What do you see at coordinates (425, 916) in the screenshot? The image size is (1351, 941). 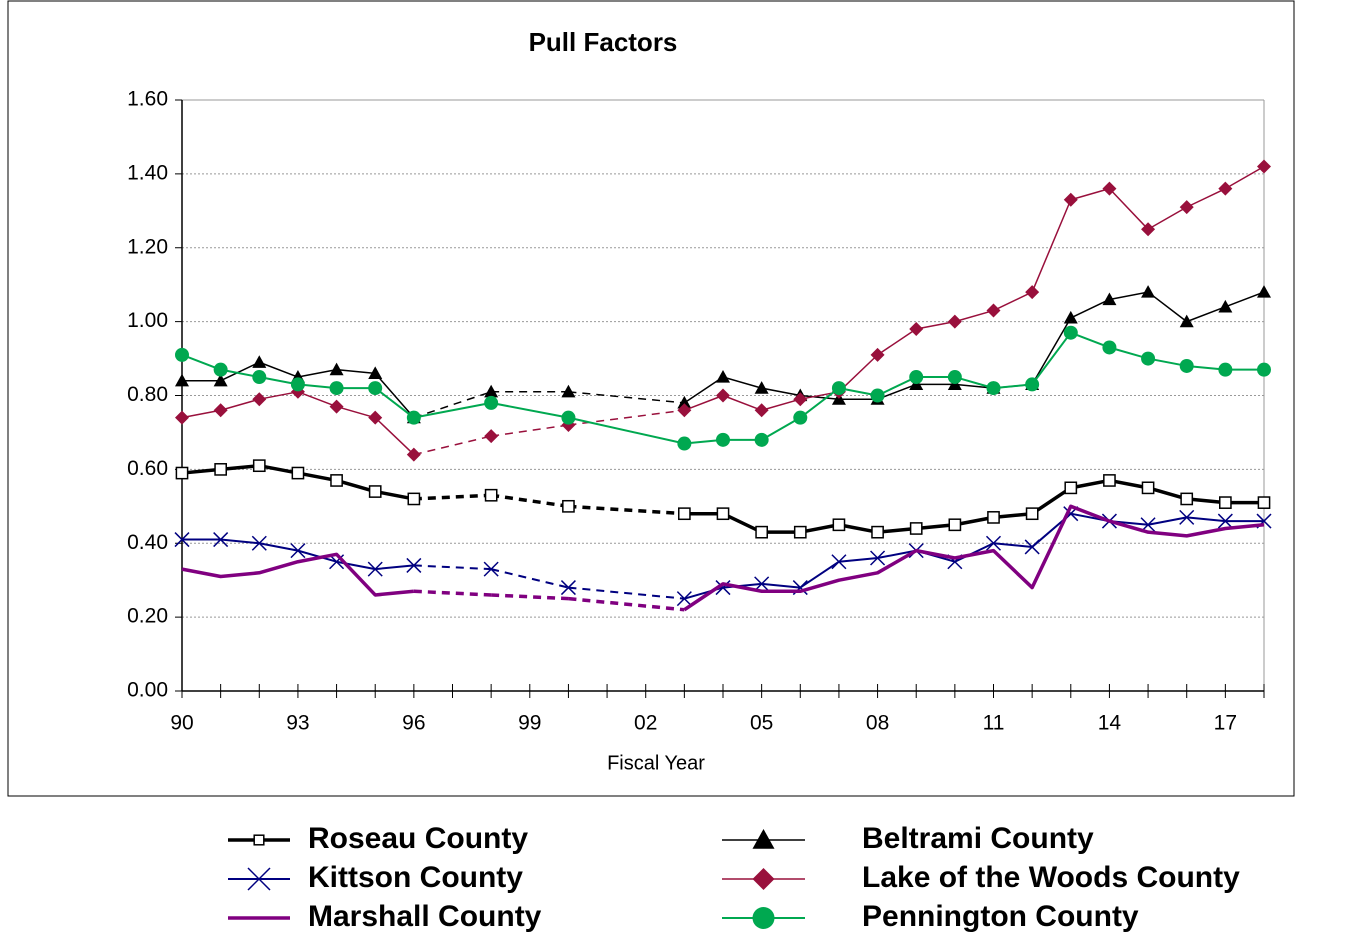 I see `legend-label: Marshall County` at bounding box center [425, 916].